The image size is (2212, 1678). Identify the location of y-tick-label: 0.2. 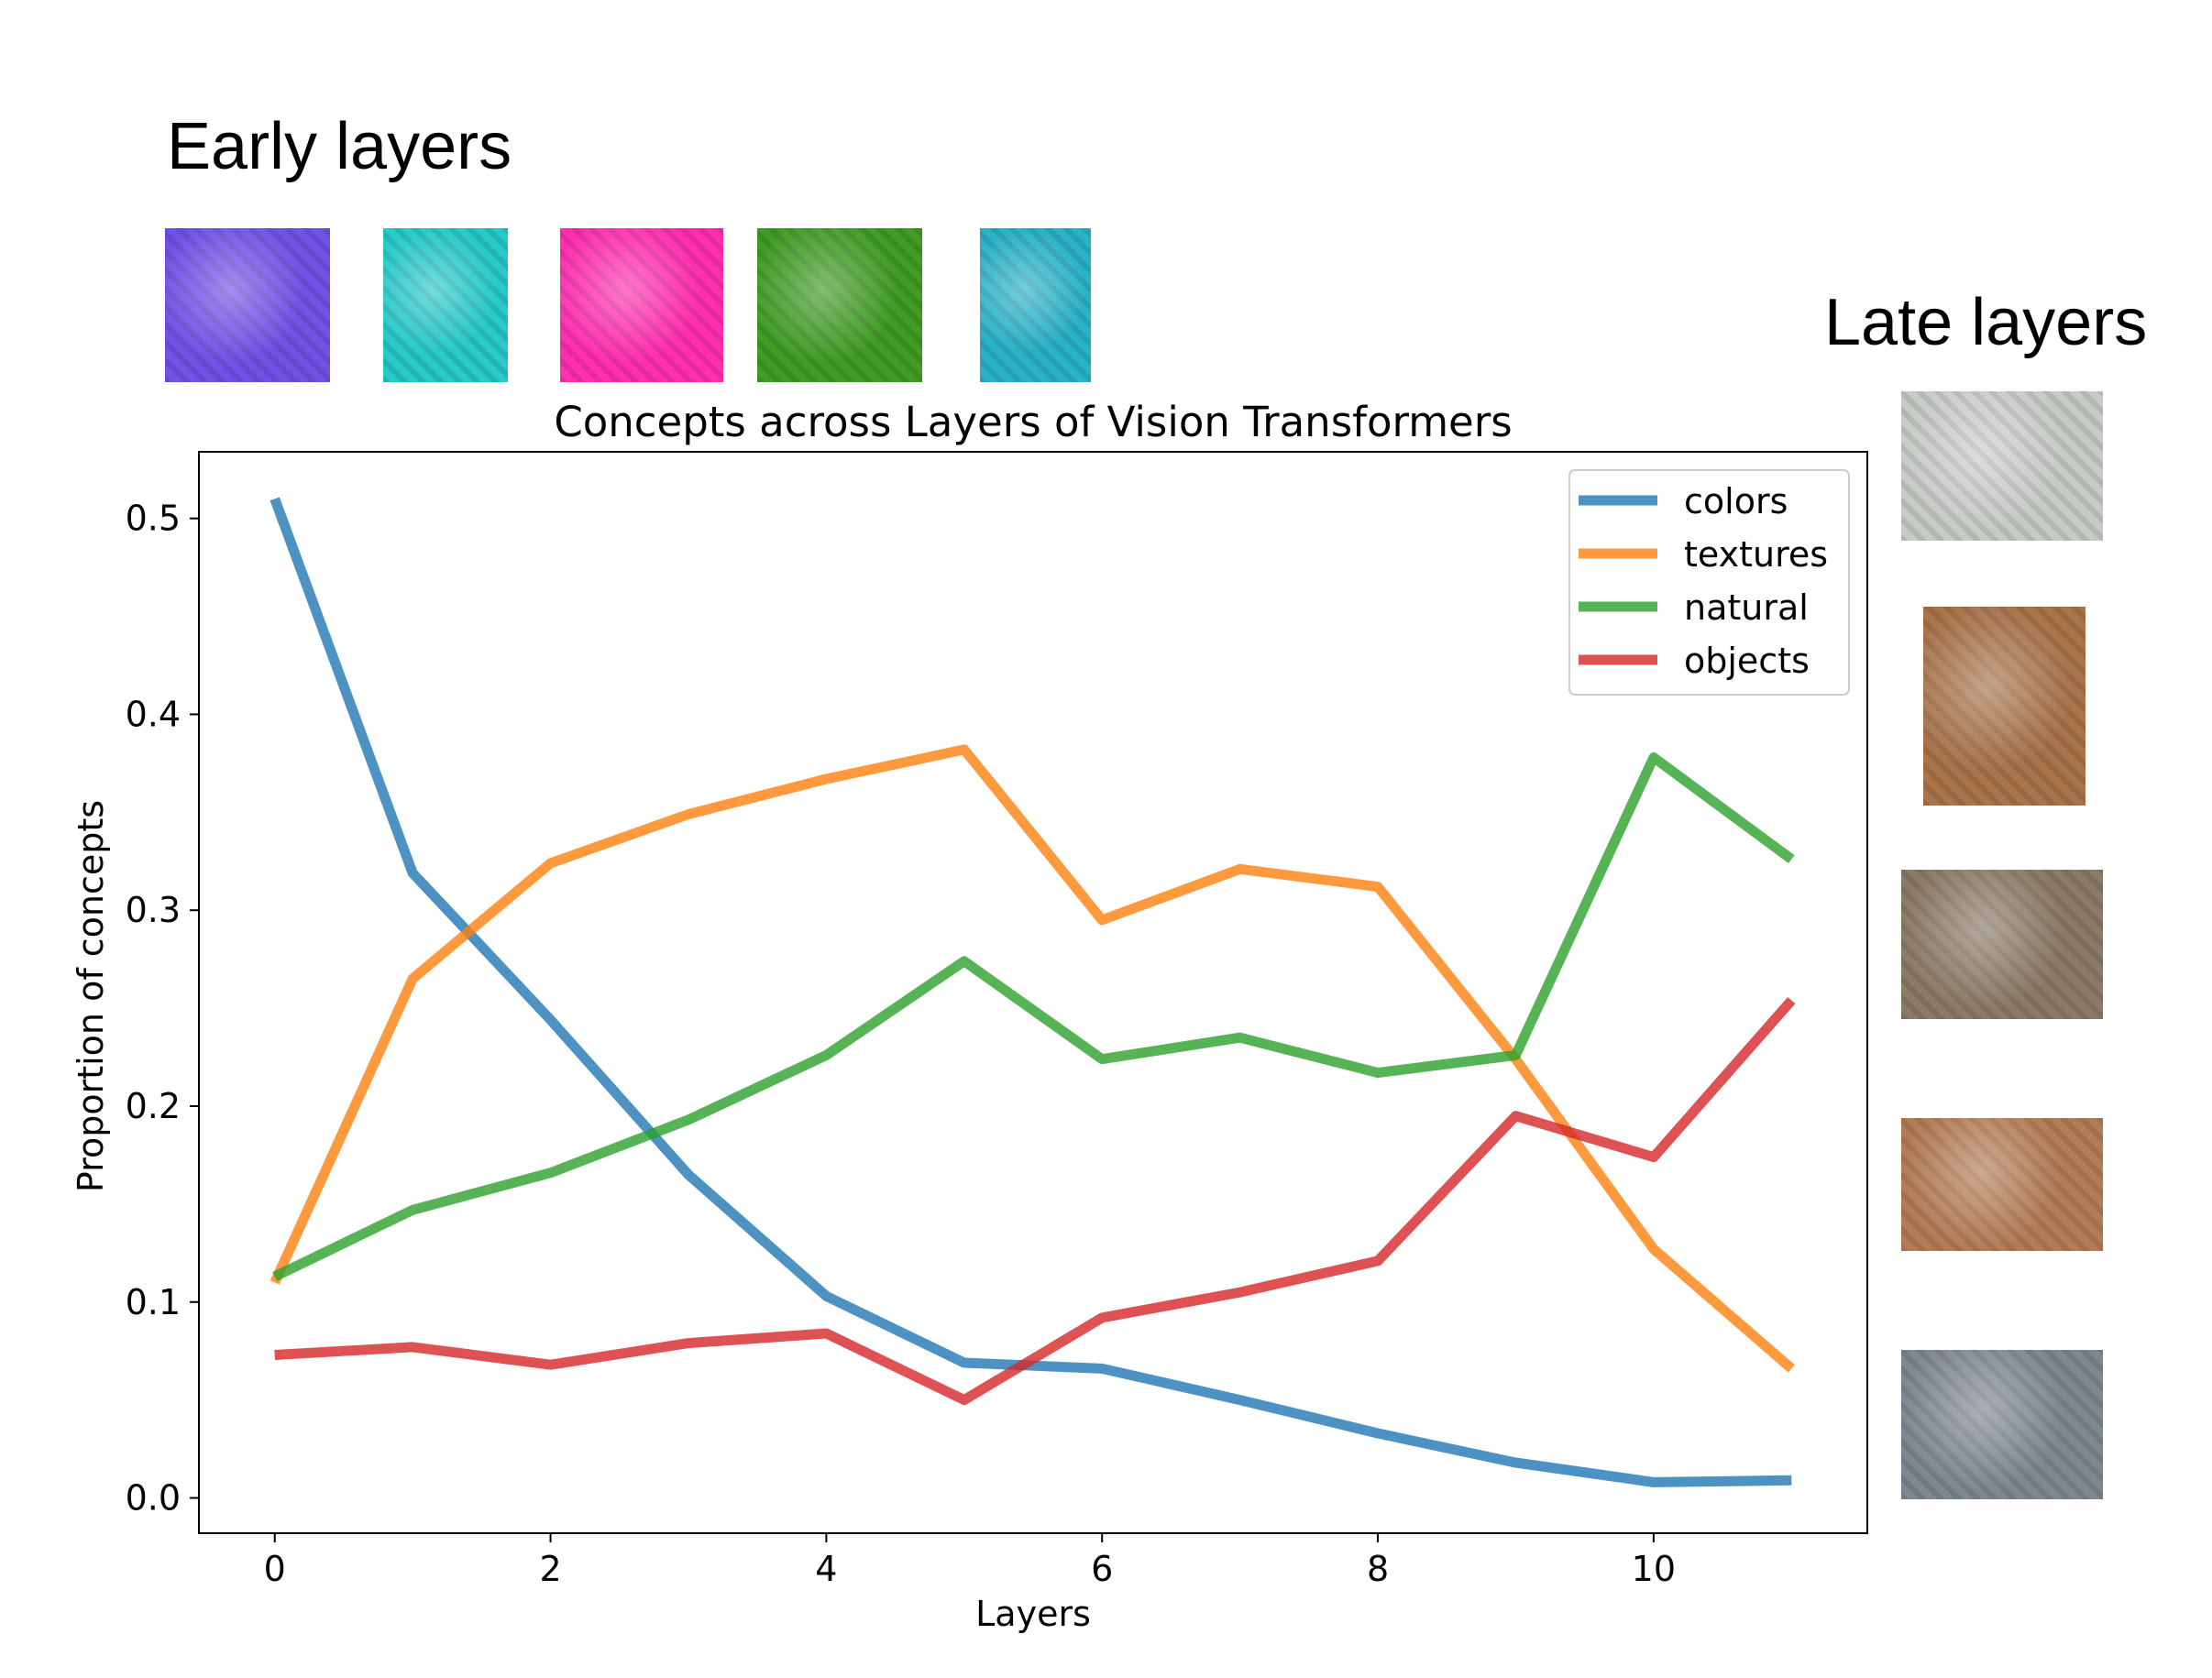
(153, 1106).